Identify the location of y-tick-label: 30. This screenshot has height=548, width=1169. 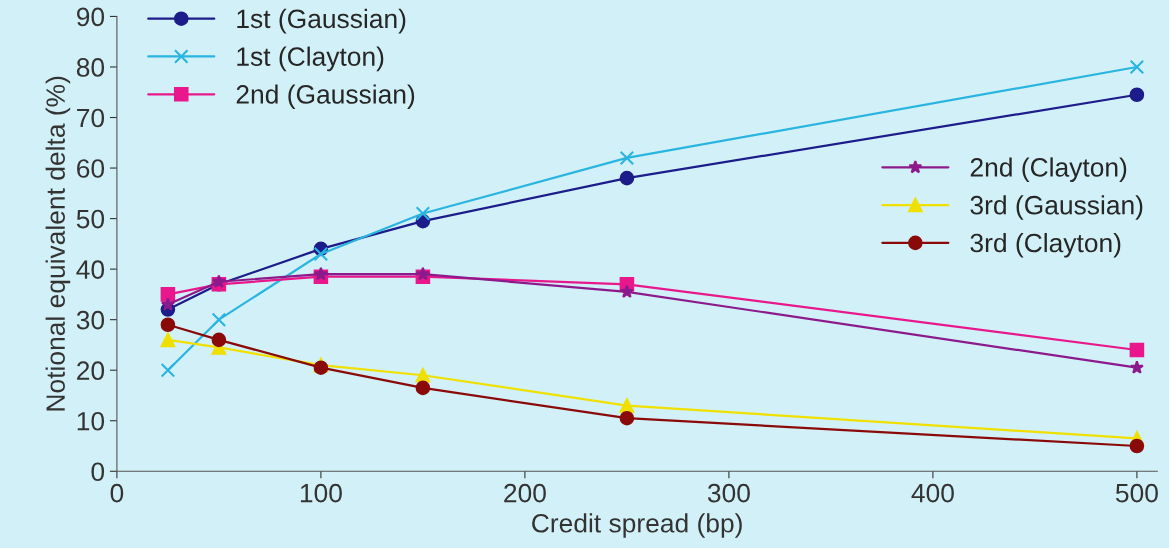
(90, 320).